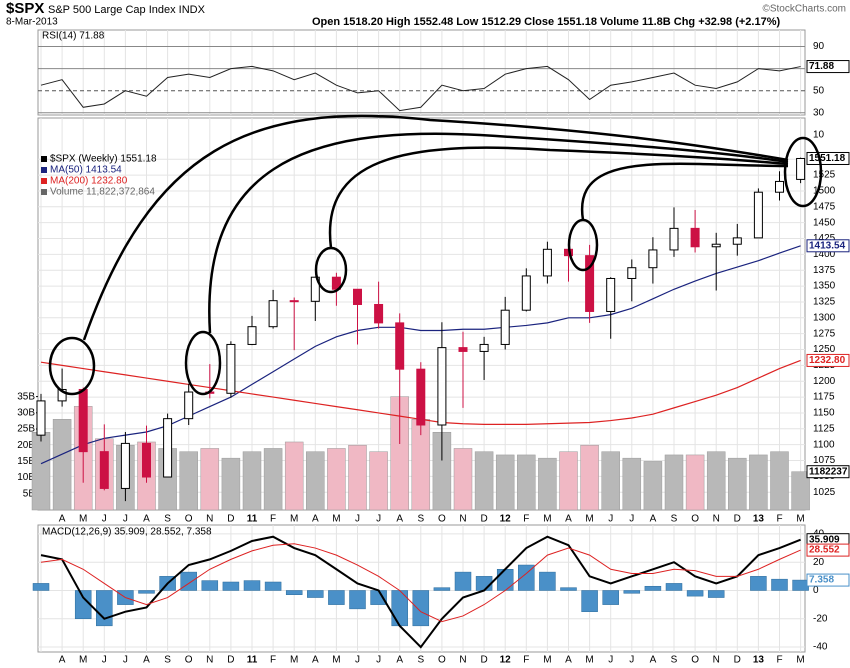 The width and height of the screenshot is (850, 668). What do you see at coordinates (820, 647) in the screenshot?
I see `y-tick-label: -40` at bounding box center [820, 647].